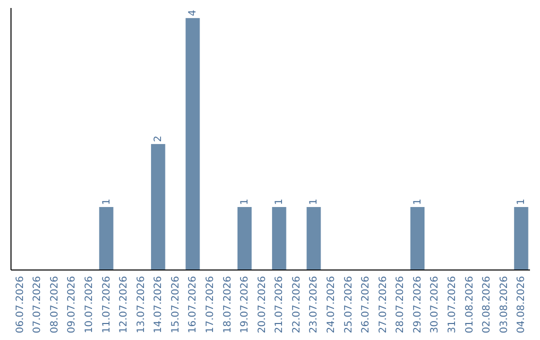 Image resolution: width=540 pixels, height=340 pixels. What do you see at coordinates (332, 305) in the screenshot?
I see `x-tick-label: 24.07.2026` at bounding box center [332, 305].